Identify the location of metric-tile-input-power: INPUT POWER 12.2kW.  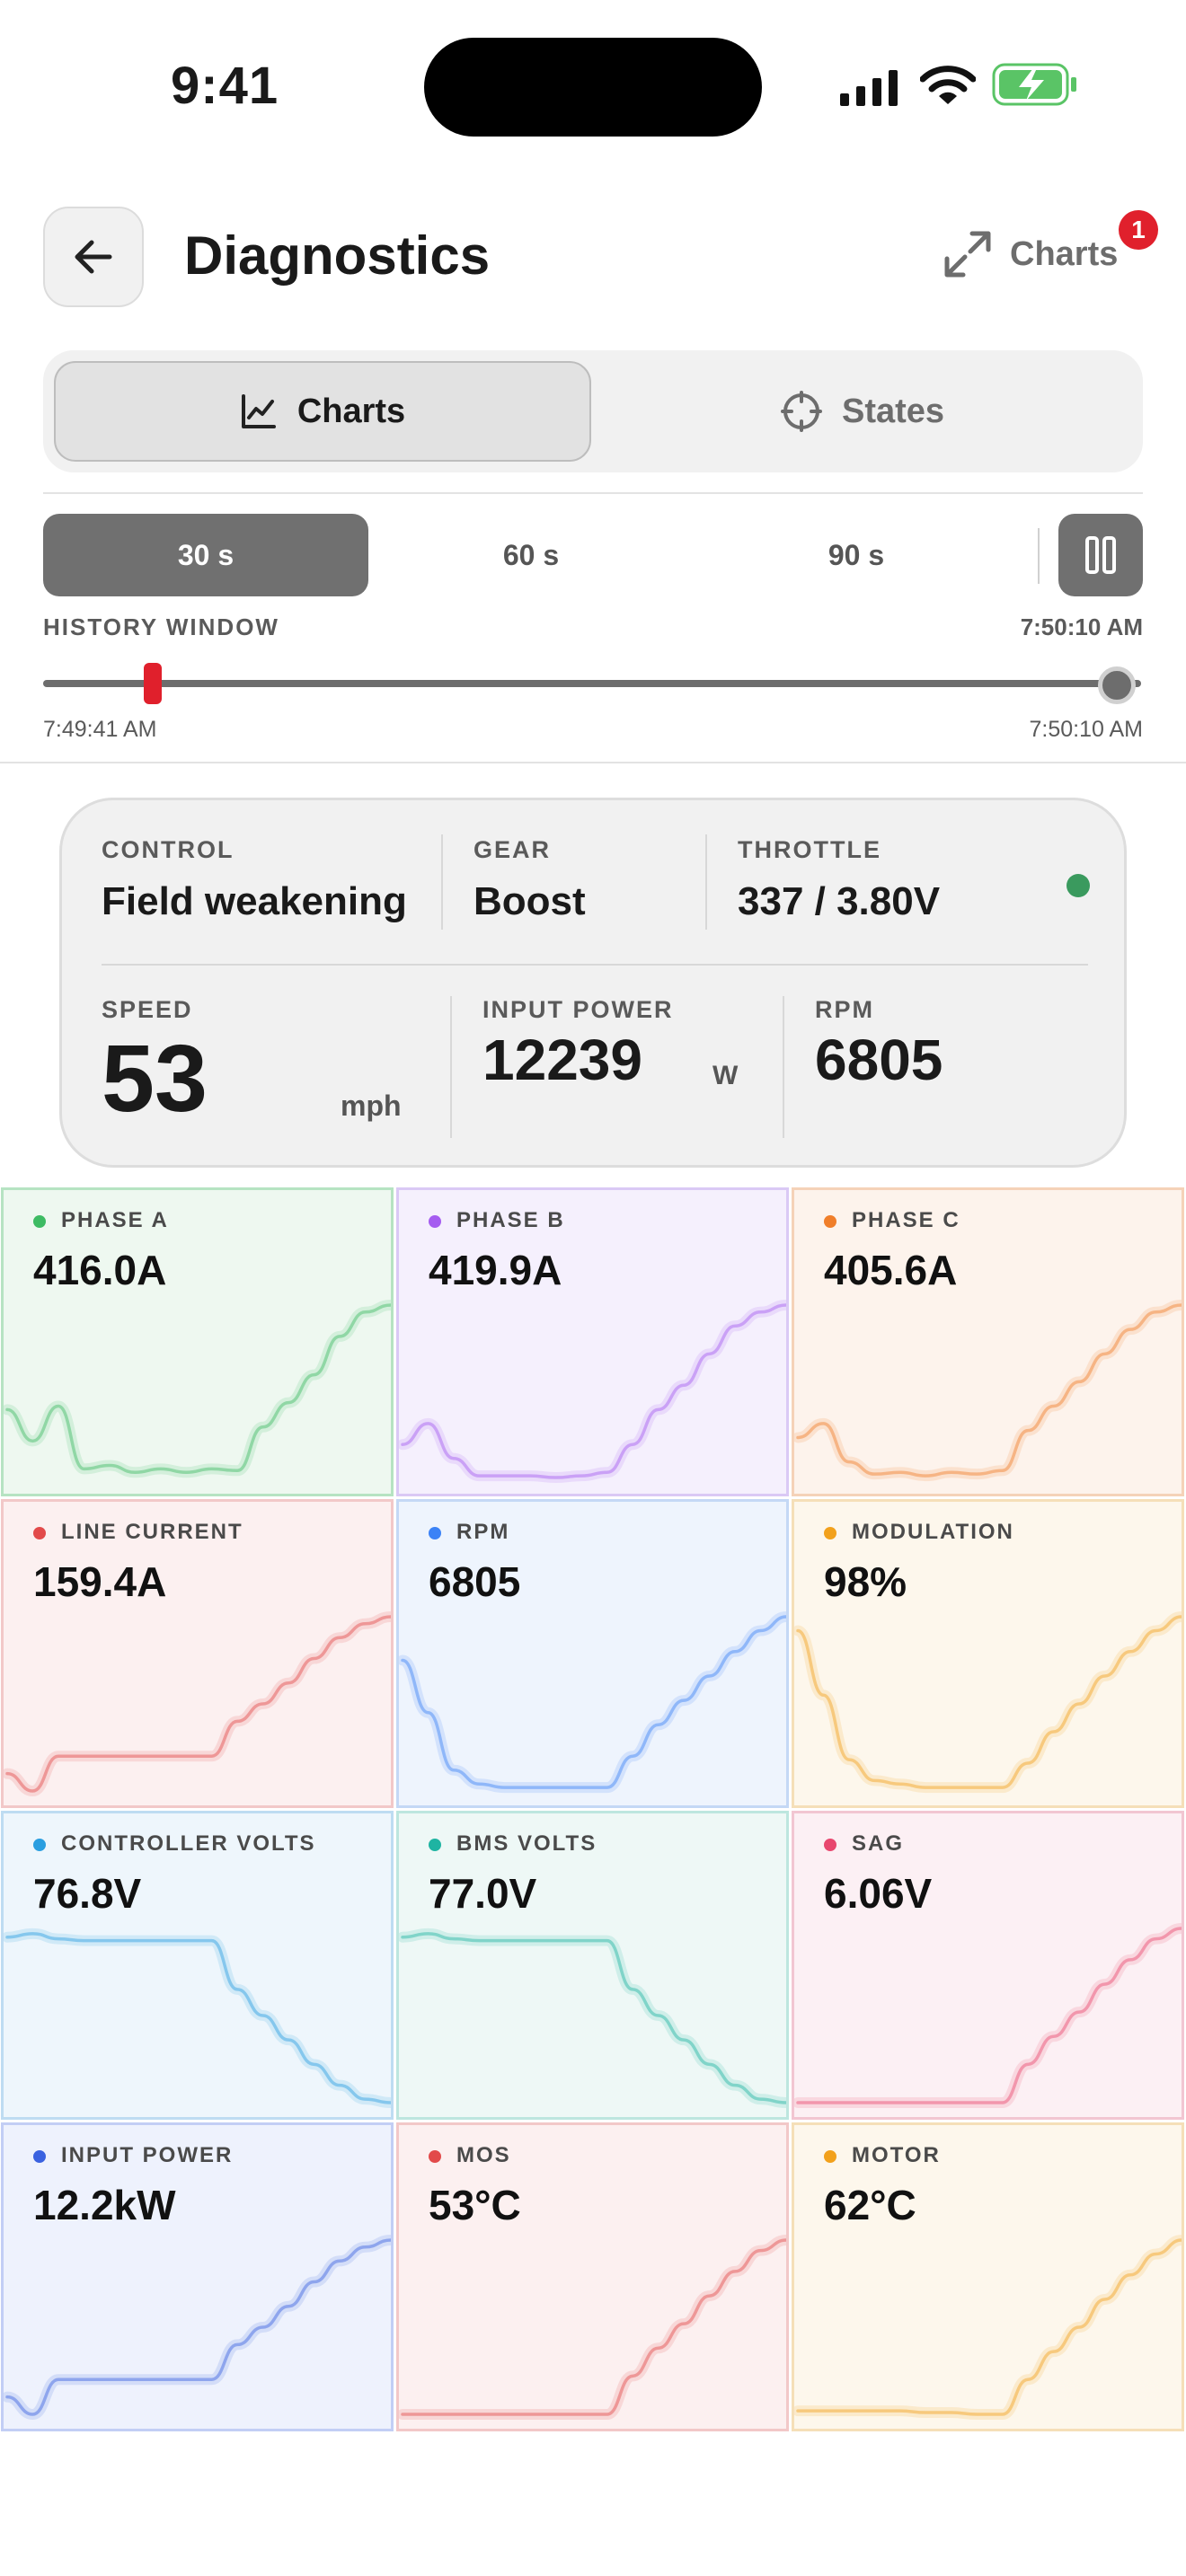
(197, 2276).